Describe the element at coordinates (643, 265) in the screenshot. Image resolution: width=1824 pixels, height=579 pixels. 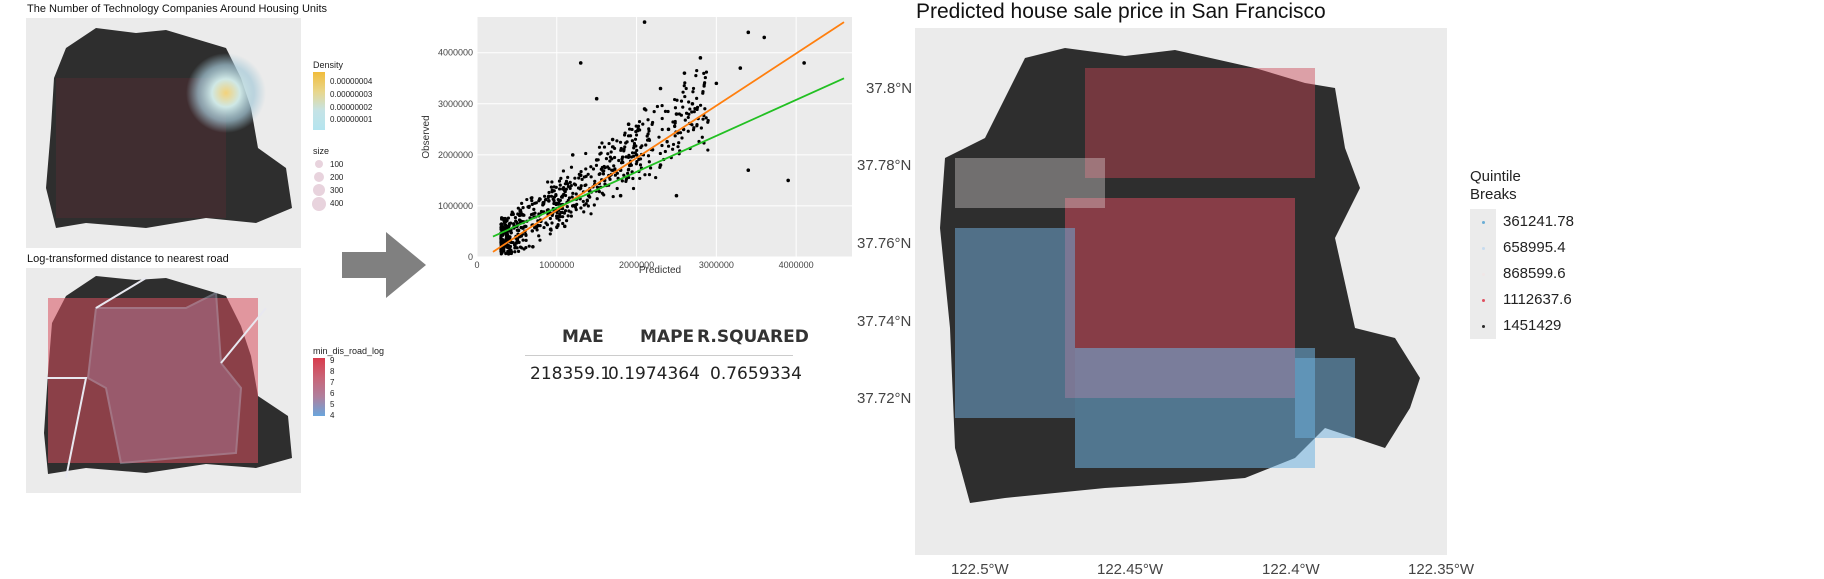
I see `scatter-x-ticks: 0 1000000 2000000 3000000 4000000` at that location.